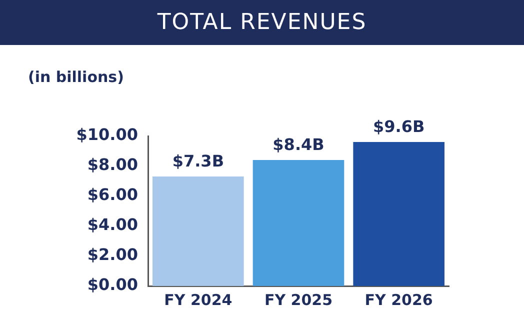 The width and height of the screenshot is (524, 312). Describe the element at coordinates (107, 134) in the screenshot. I see `y-tick-label: $10.00` at that location.